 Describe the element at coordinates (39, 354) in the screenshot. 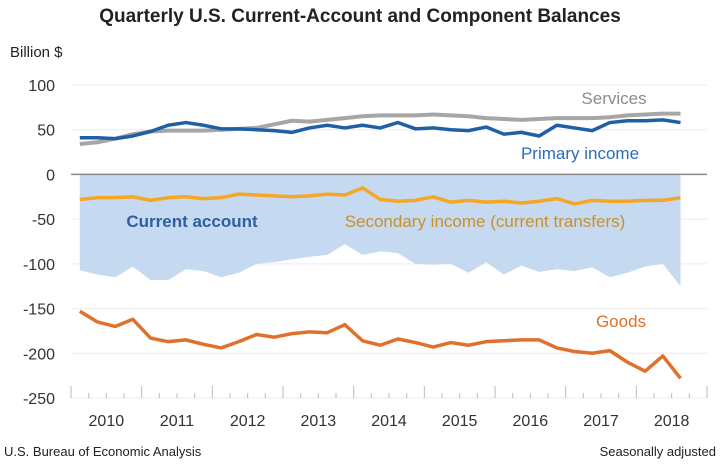

I see `y-tick-label: -200` at that location.